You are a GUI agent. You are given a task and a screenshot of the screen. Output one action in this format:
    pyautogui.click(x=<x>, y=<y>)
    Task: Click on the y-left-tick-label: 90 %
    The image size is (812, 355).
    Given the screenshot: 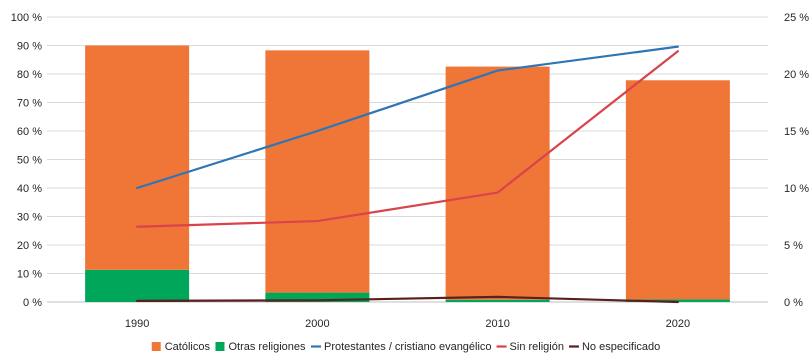 What is the action you would take?
    pyautogui.click(x=29, y=47)
    